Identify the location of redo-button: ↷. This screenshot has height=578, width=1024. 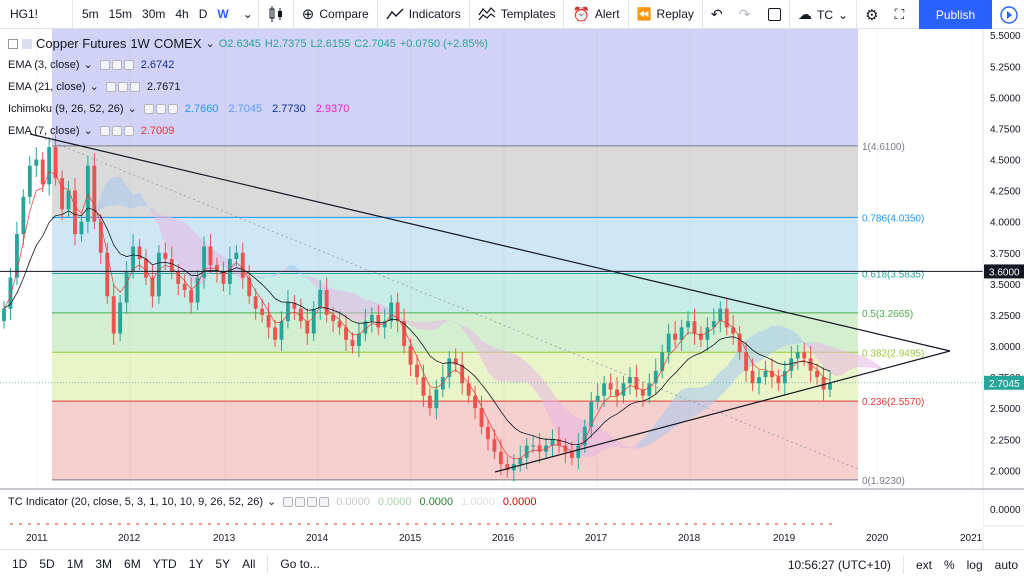
(745, 14).